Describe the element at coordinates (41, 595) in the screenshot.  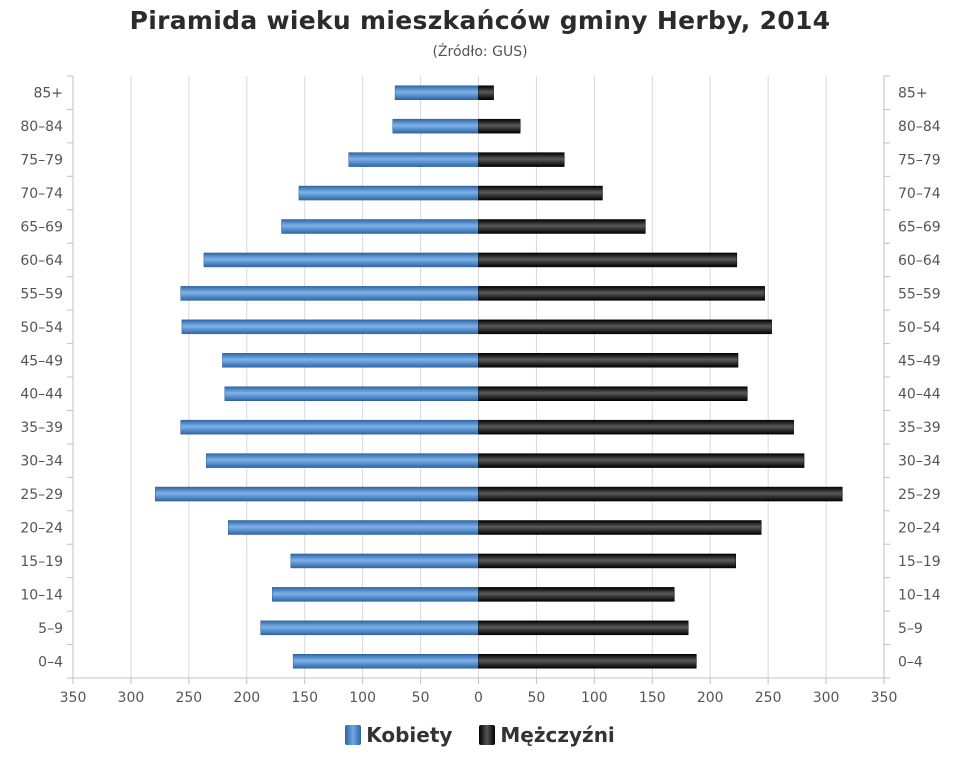
I see `y-tick-label-left: 10–14` at that location.